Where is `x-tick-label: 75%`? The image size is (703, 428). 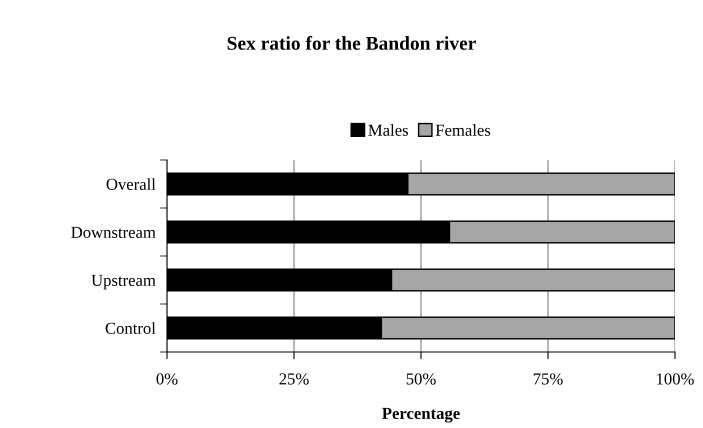 x-tick-label: 75% is located at coordinates (548, 379).